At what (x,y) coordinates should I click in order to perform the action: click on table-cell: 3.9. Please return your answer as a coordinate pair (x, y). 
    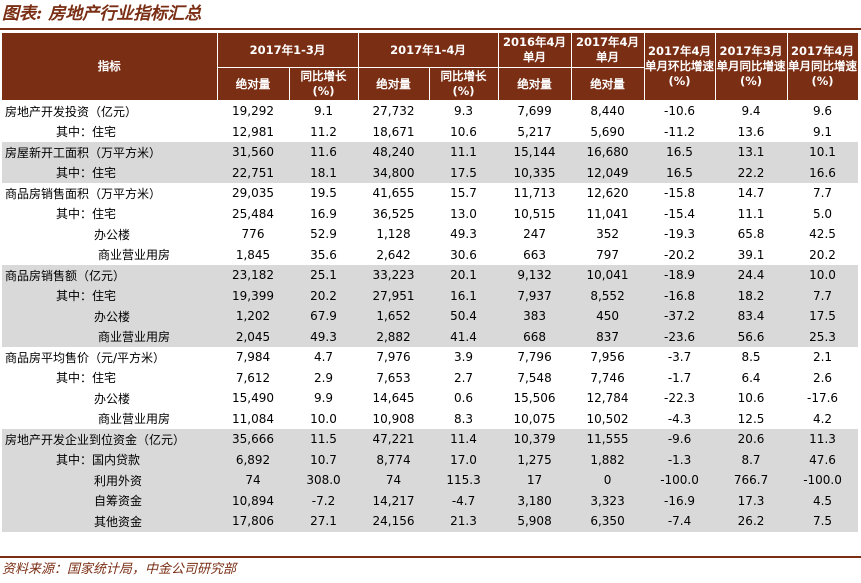
    Looking at the image, I should click on (463, 357).